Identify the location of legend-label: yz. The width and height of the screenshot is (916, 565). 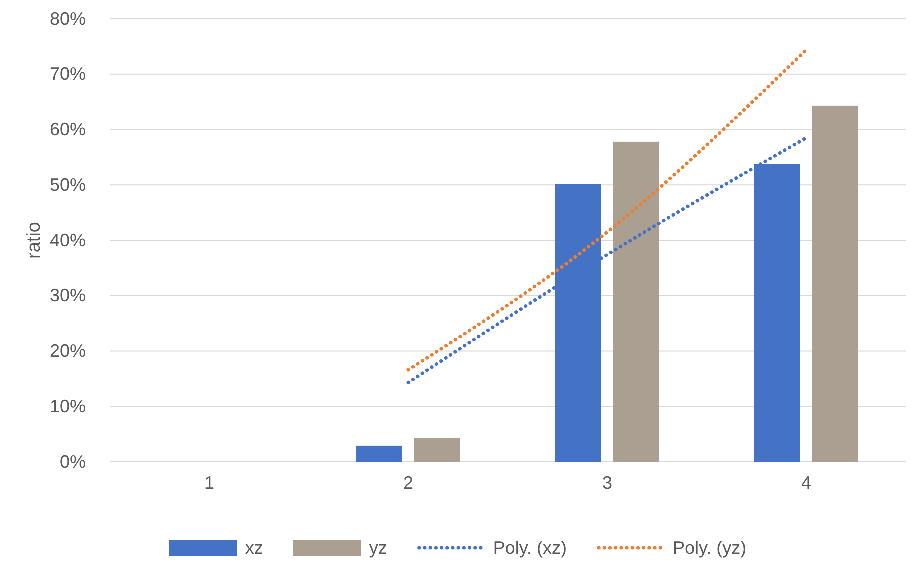
(378, 548).